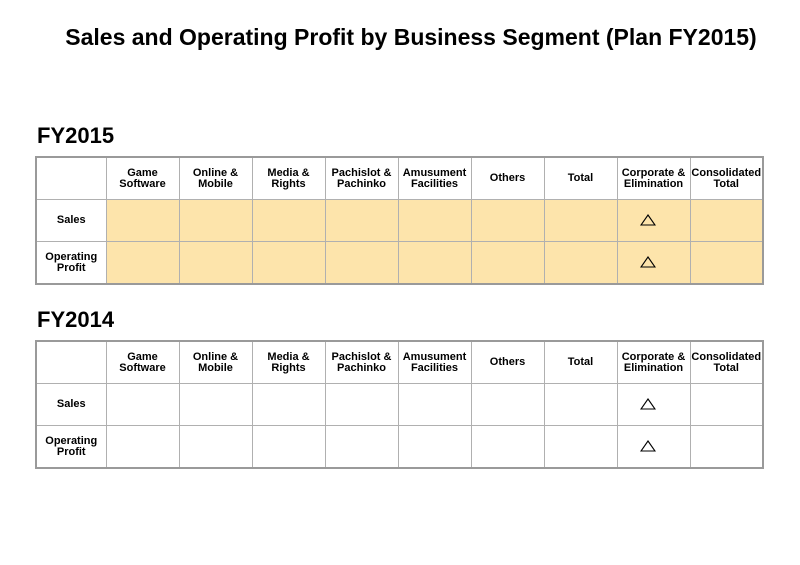 The image size is (800, 565). What do you see at coordinates (76, 135) in the screenshot?
I see `section-heading-fy2015: FY2015` at bounding box center [76, 135].